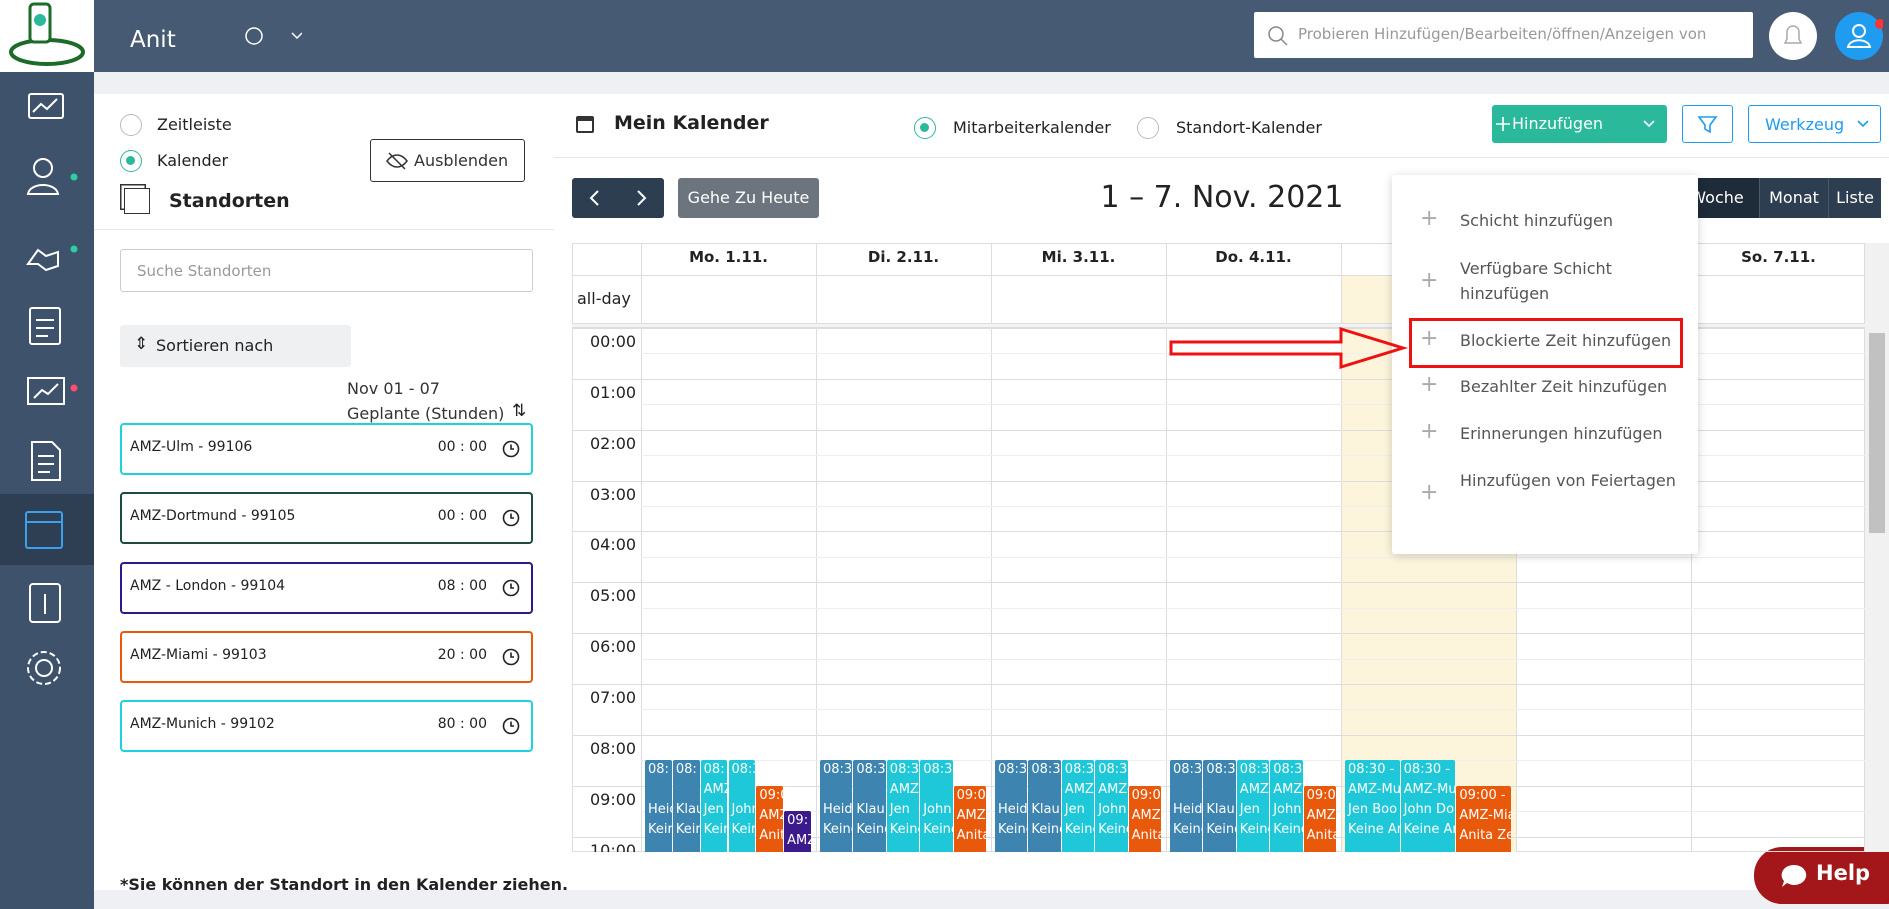 The width and height of the screenshot is (1889, 909). What do you see at coordinates (1579, 124) in the screenshot?
I see `add-button: Hinzufügen` at bounding box center [1579, 124].